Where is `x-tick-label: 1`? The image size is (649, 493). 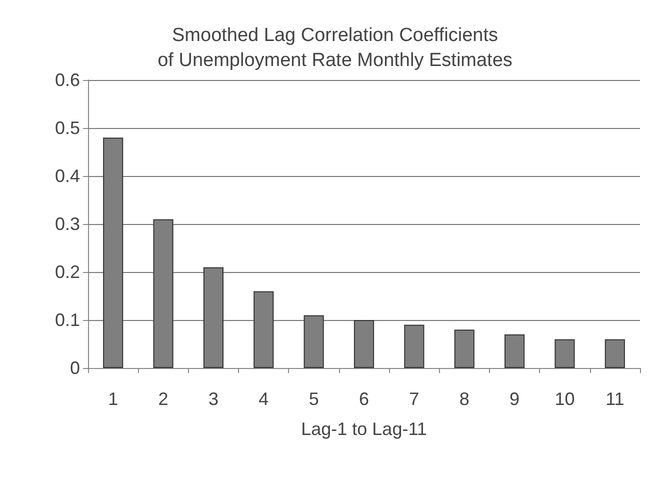 x-tick-label: 1 is located at coordinates (113, 399).